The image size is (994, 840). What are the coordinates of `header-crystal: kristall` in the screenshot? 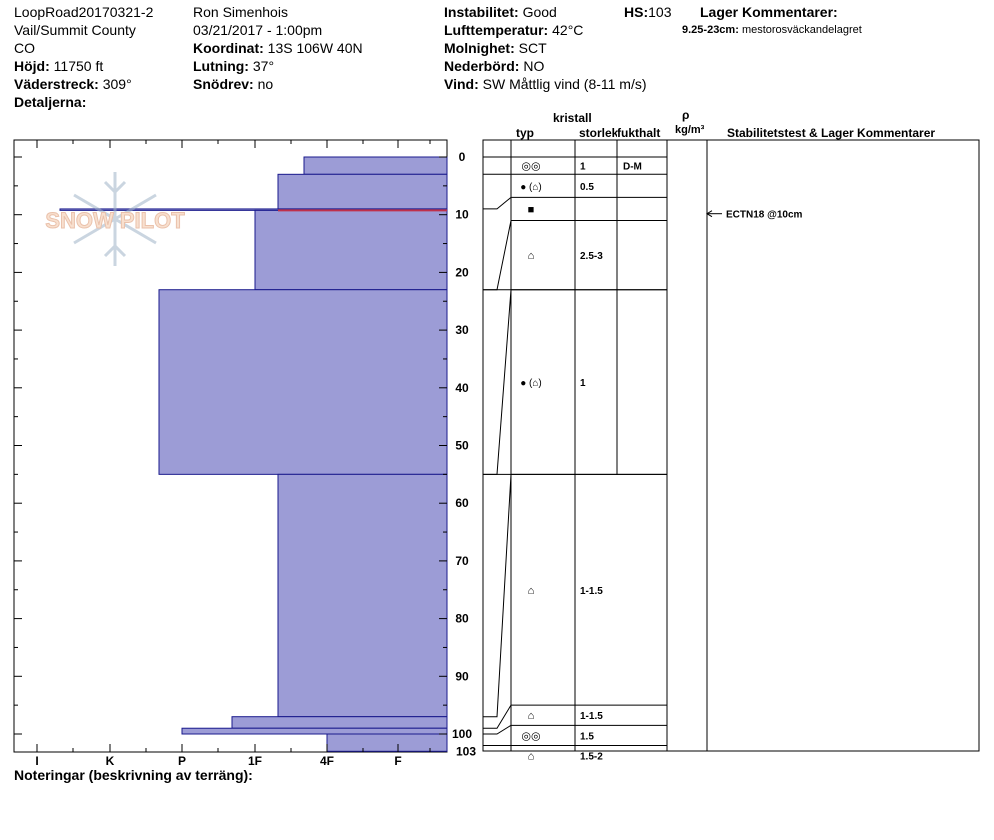 It's located at (572, 118).